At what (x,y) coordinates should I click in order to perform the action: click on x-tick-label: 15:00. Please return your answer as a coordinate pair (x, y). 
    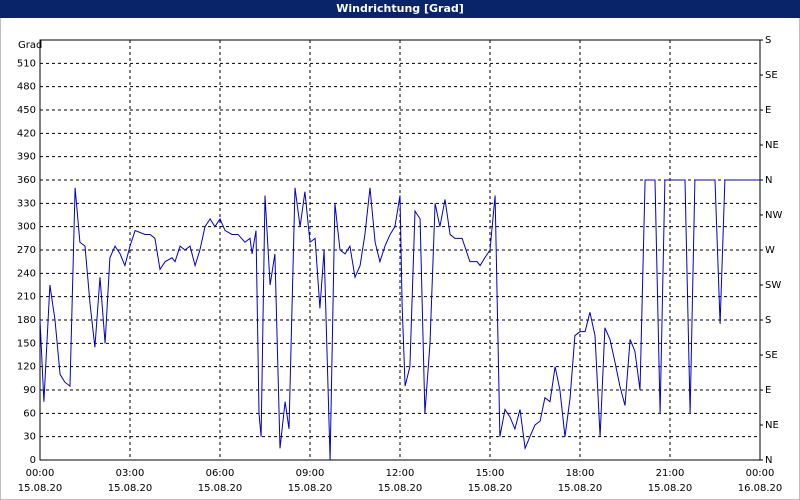
    Looking at the image, I should click on (490, 473).